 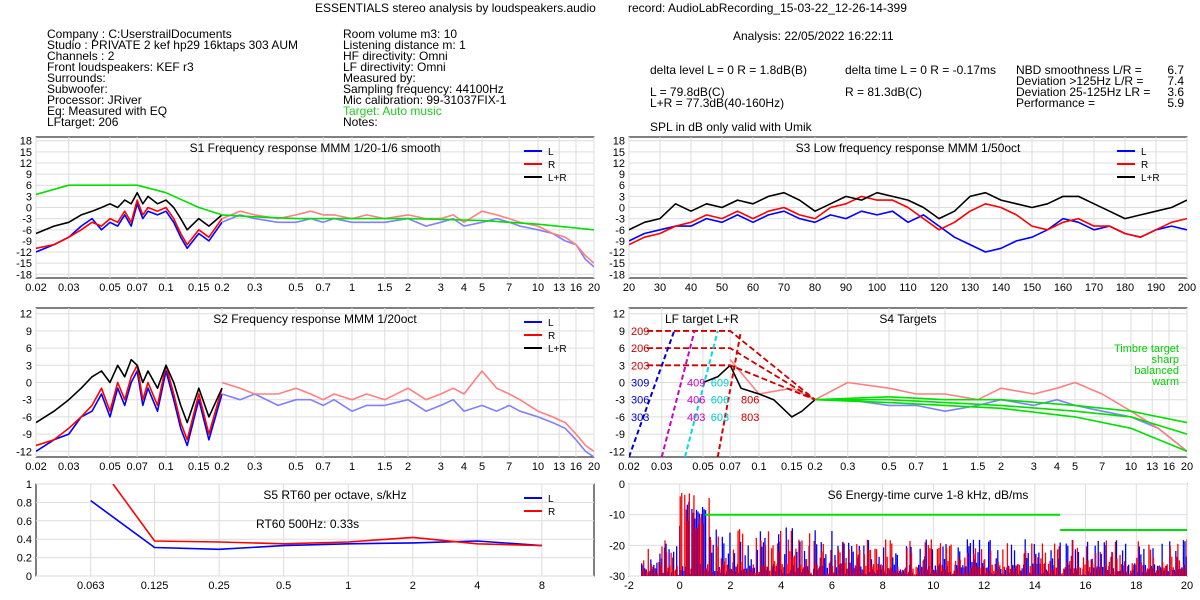 I want to click on s6-ytick-label: -30, so click(x=617, y=577).